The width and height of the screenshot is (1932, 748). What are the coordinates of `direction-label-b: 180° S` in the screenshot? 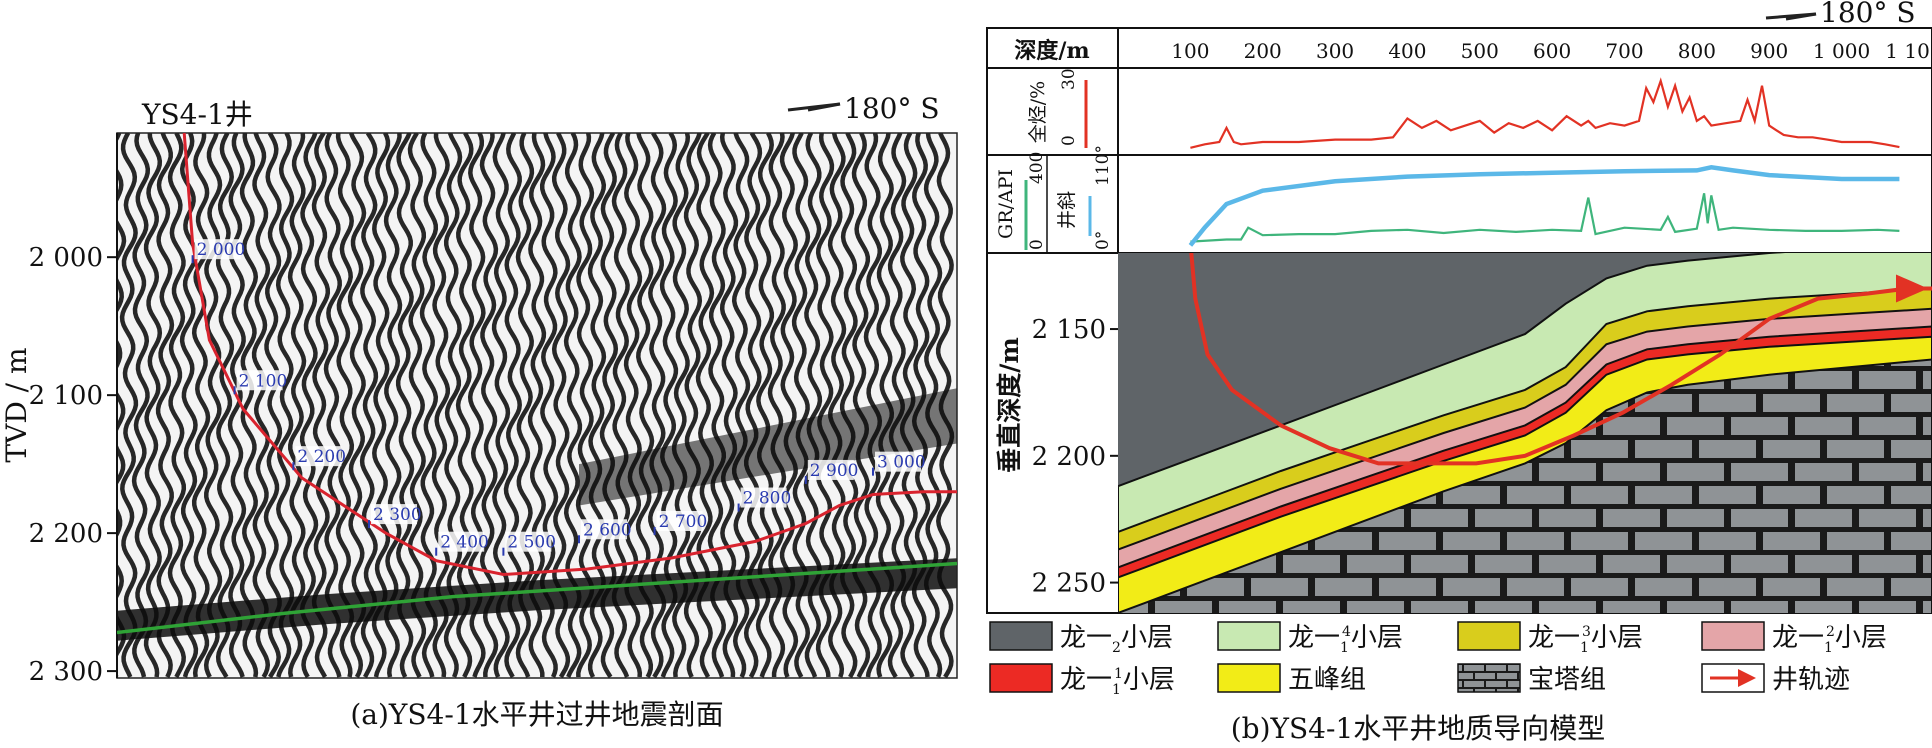 It's located at (1868, 14).